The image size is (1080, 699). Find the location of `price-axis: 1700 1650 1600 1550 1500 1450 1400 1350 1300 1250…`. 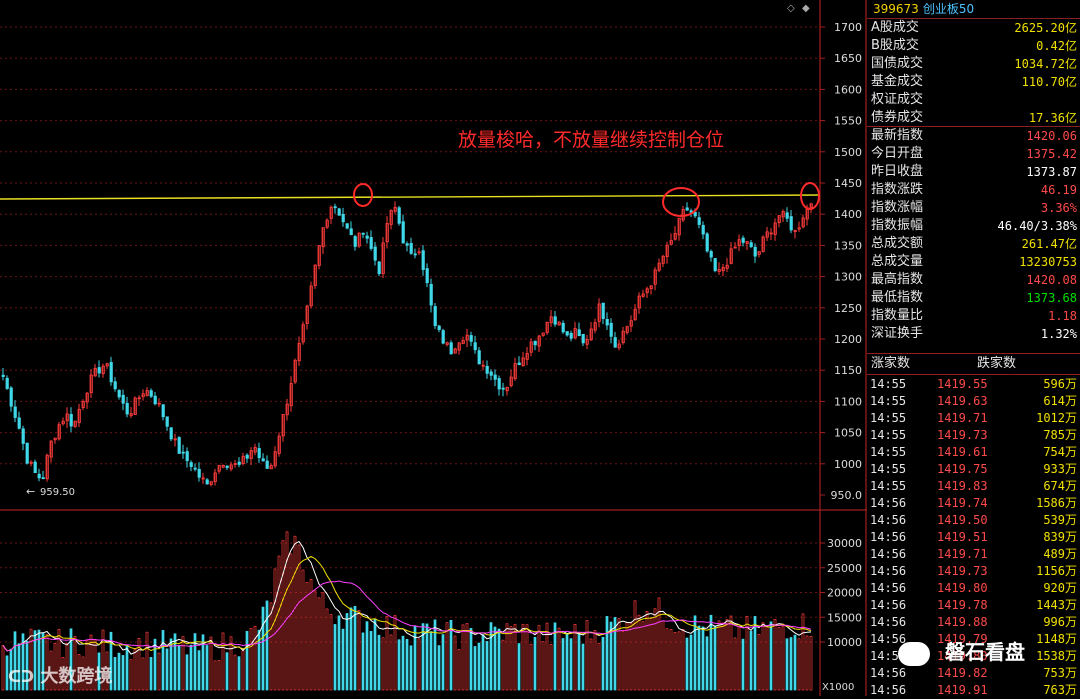

price-axis: 1700 1650 1600 1550 1500 1450 1400 1350 1300 1250… is located at coordinates (841, 261).